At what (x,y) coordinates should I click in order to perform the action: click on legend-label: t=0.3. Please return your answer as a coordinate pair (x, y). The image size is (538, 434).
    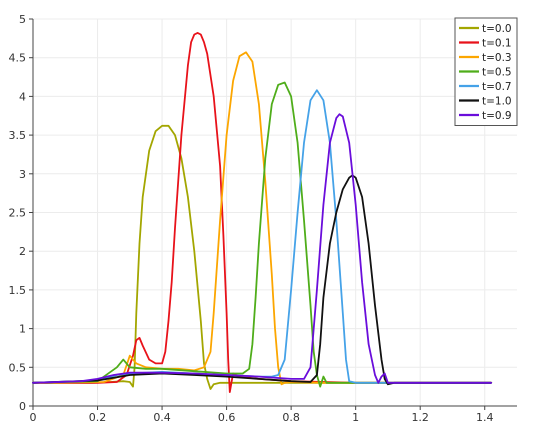
    Looking at the image, I should click on (497, 58).